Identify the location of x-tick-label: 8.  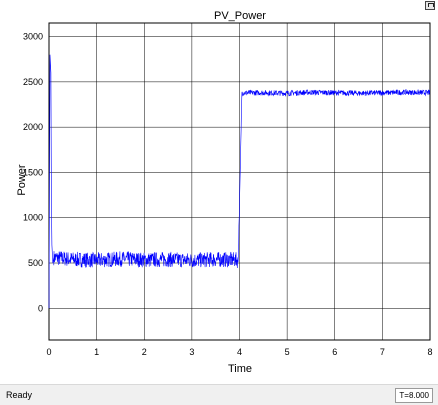
(429, 352).